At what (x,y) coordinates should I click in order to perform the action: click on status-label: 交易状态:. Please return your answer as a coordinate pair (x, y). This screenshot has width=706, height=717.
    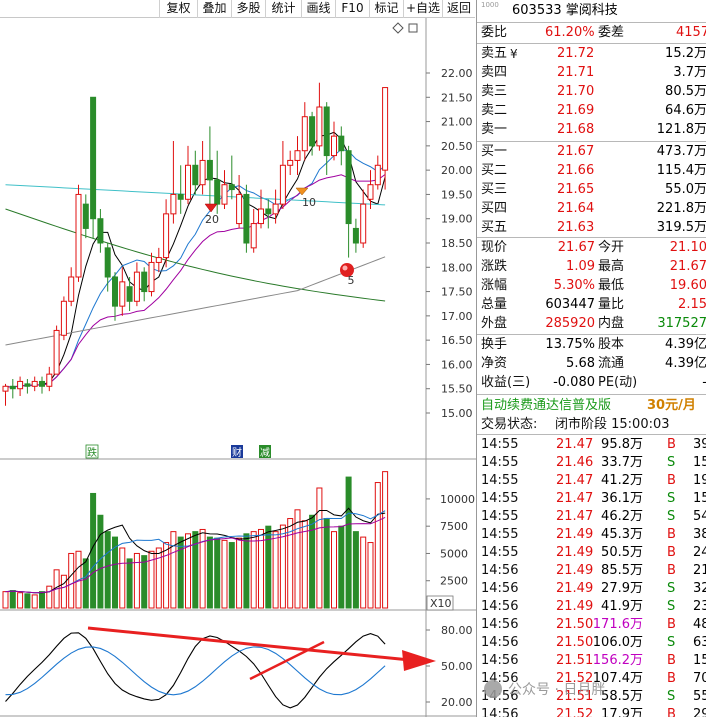
    Looking at the image, I should click on (509, 424).